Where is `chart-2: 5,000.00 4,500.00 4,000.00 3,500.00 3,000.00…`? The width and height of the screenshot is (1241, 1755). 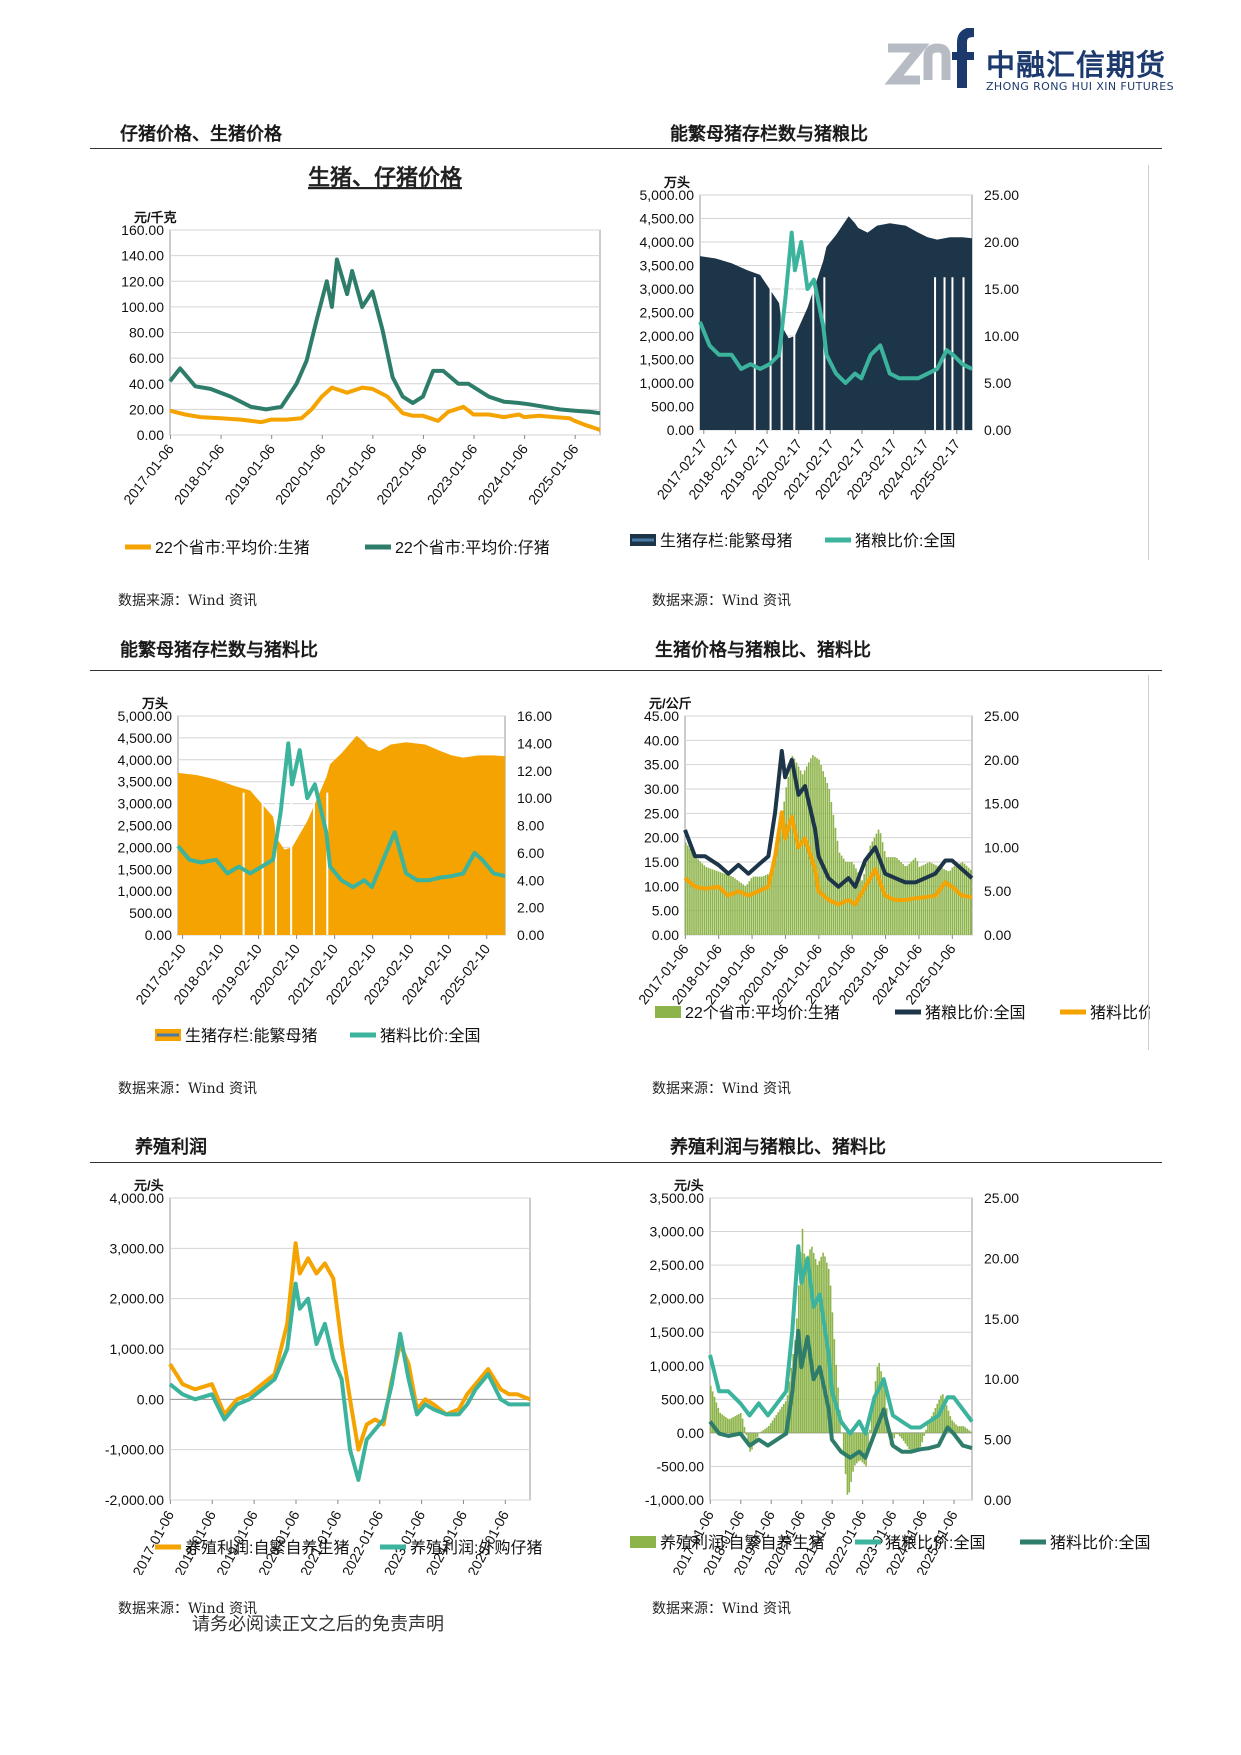 chart-2: 5,000.00 4,500.00 4,000.00 3,500.00 3,000.00… is located at coordinates (890, 362).